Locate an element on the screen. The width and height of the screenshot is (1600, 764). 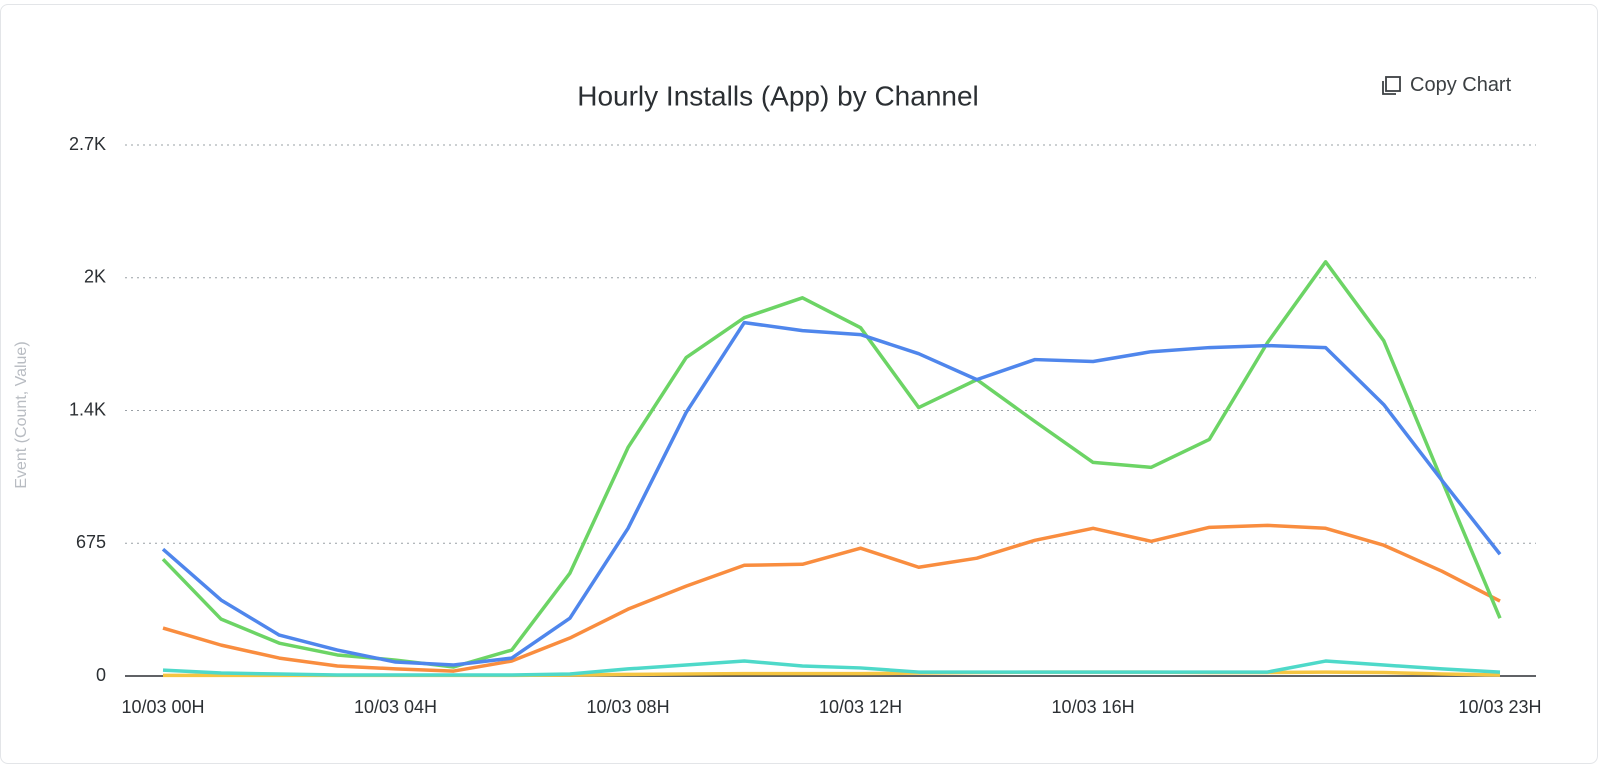
copy-chart-button: Copy Chart is located at coordinates (1445, 85).